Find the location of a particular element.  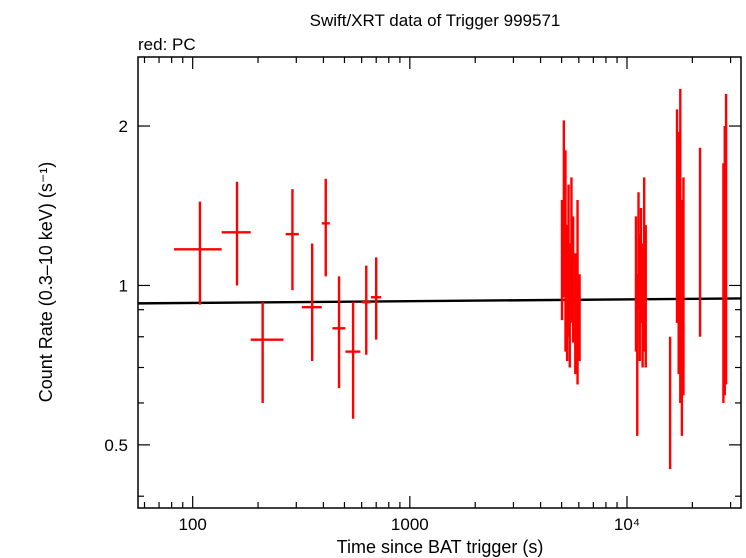

model-fit is located at coordinates (439, 301).